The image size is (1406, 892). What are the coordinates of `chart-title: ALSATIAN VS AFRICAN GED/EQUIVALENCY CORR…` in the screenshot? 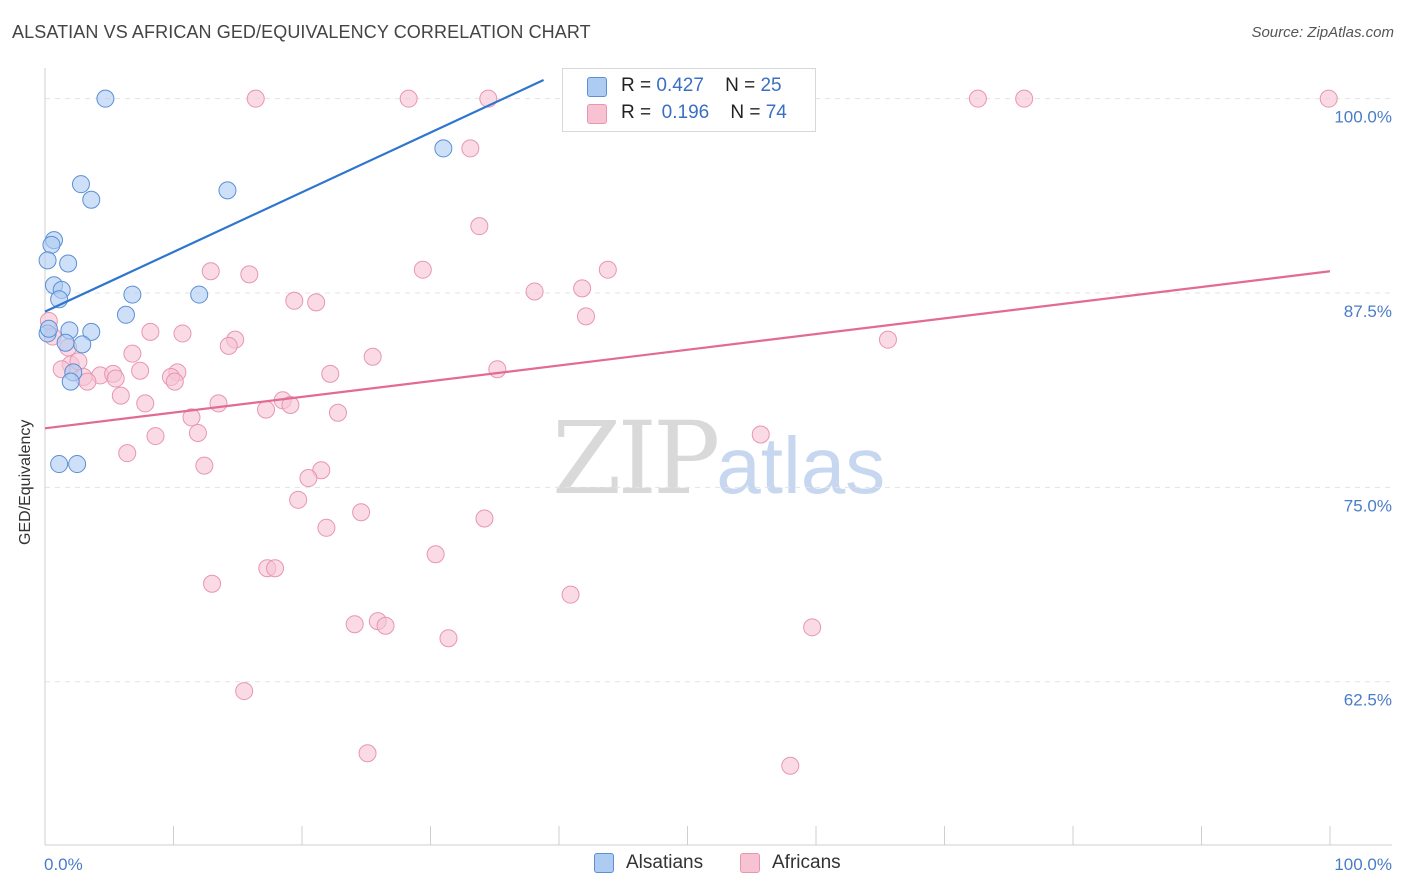 It's located at (301, 32).